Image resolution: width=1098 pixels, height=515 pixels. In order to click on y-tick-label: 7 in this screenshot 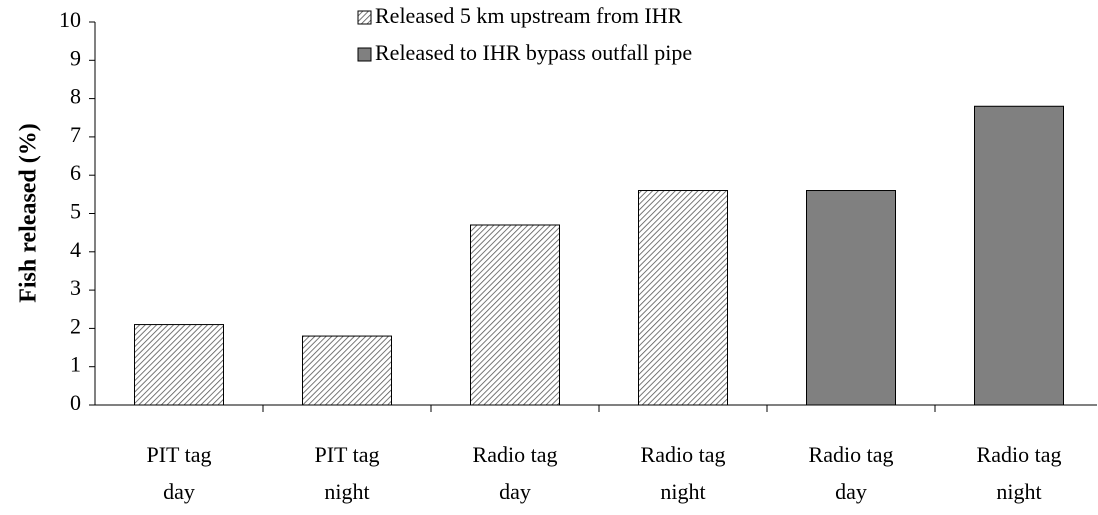, I will do `click(75, 134)`.